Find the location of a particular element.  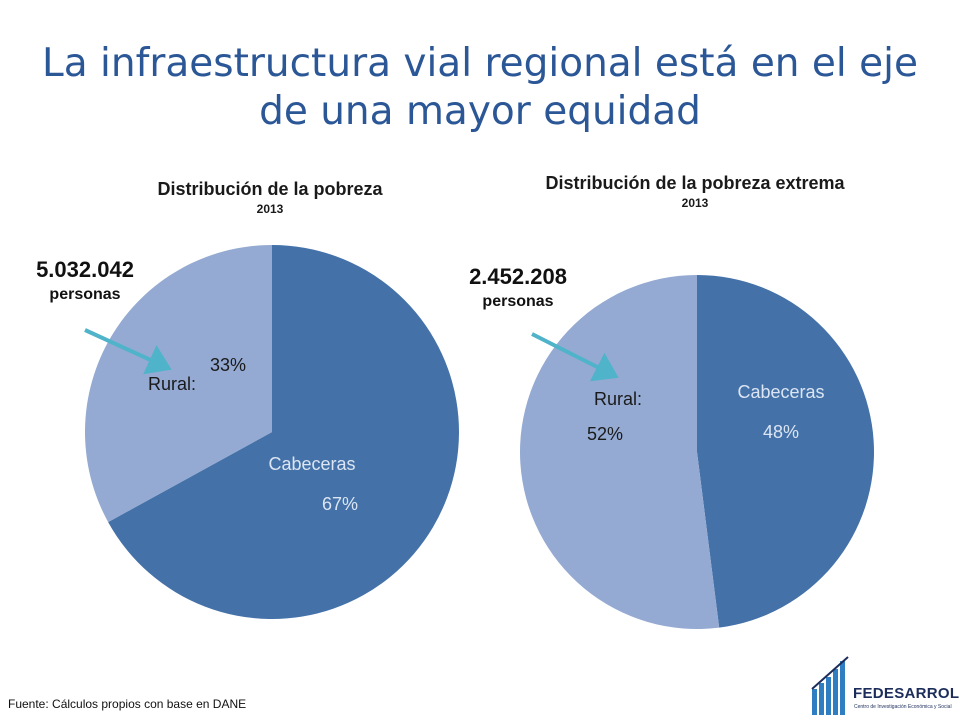

chart-2-arrow is located at coordinates (575, 357).